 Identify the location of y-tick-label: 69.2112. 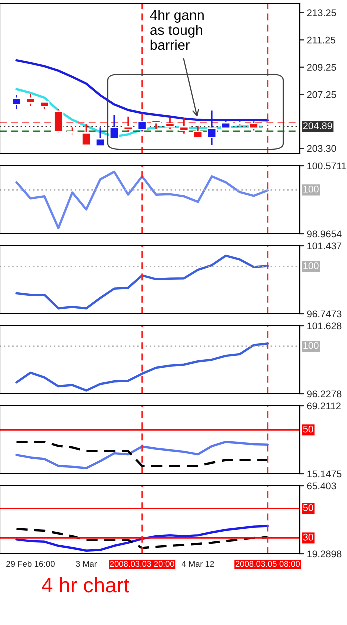
(324, 406).